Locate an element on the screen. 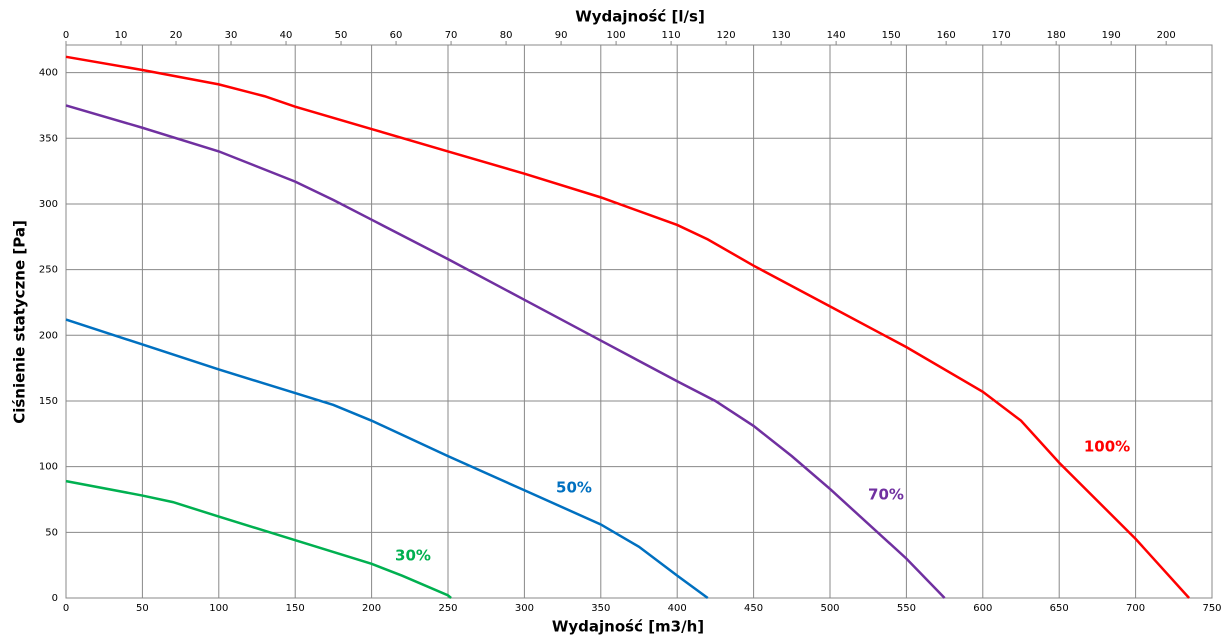 The height and width of the screenshot is (637, 1229). y-tick-label: 50 is located at coordinates (51, 532).